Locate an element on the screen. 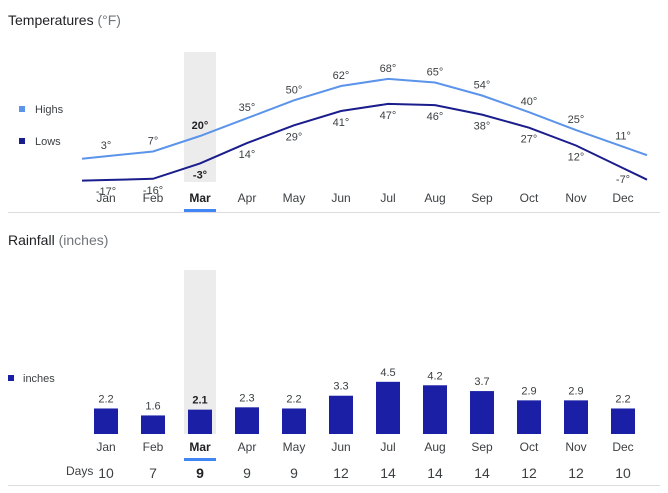 The height and width of the screenshot is (493, 668). highs-data-label-apr: 35° is located at coordinates (247, 108).